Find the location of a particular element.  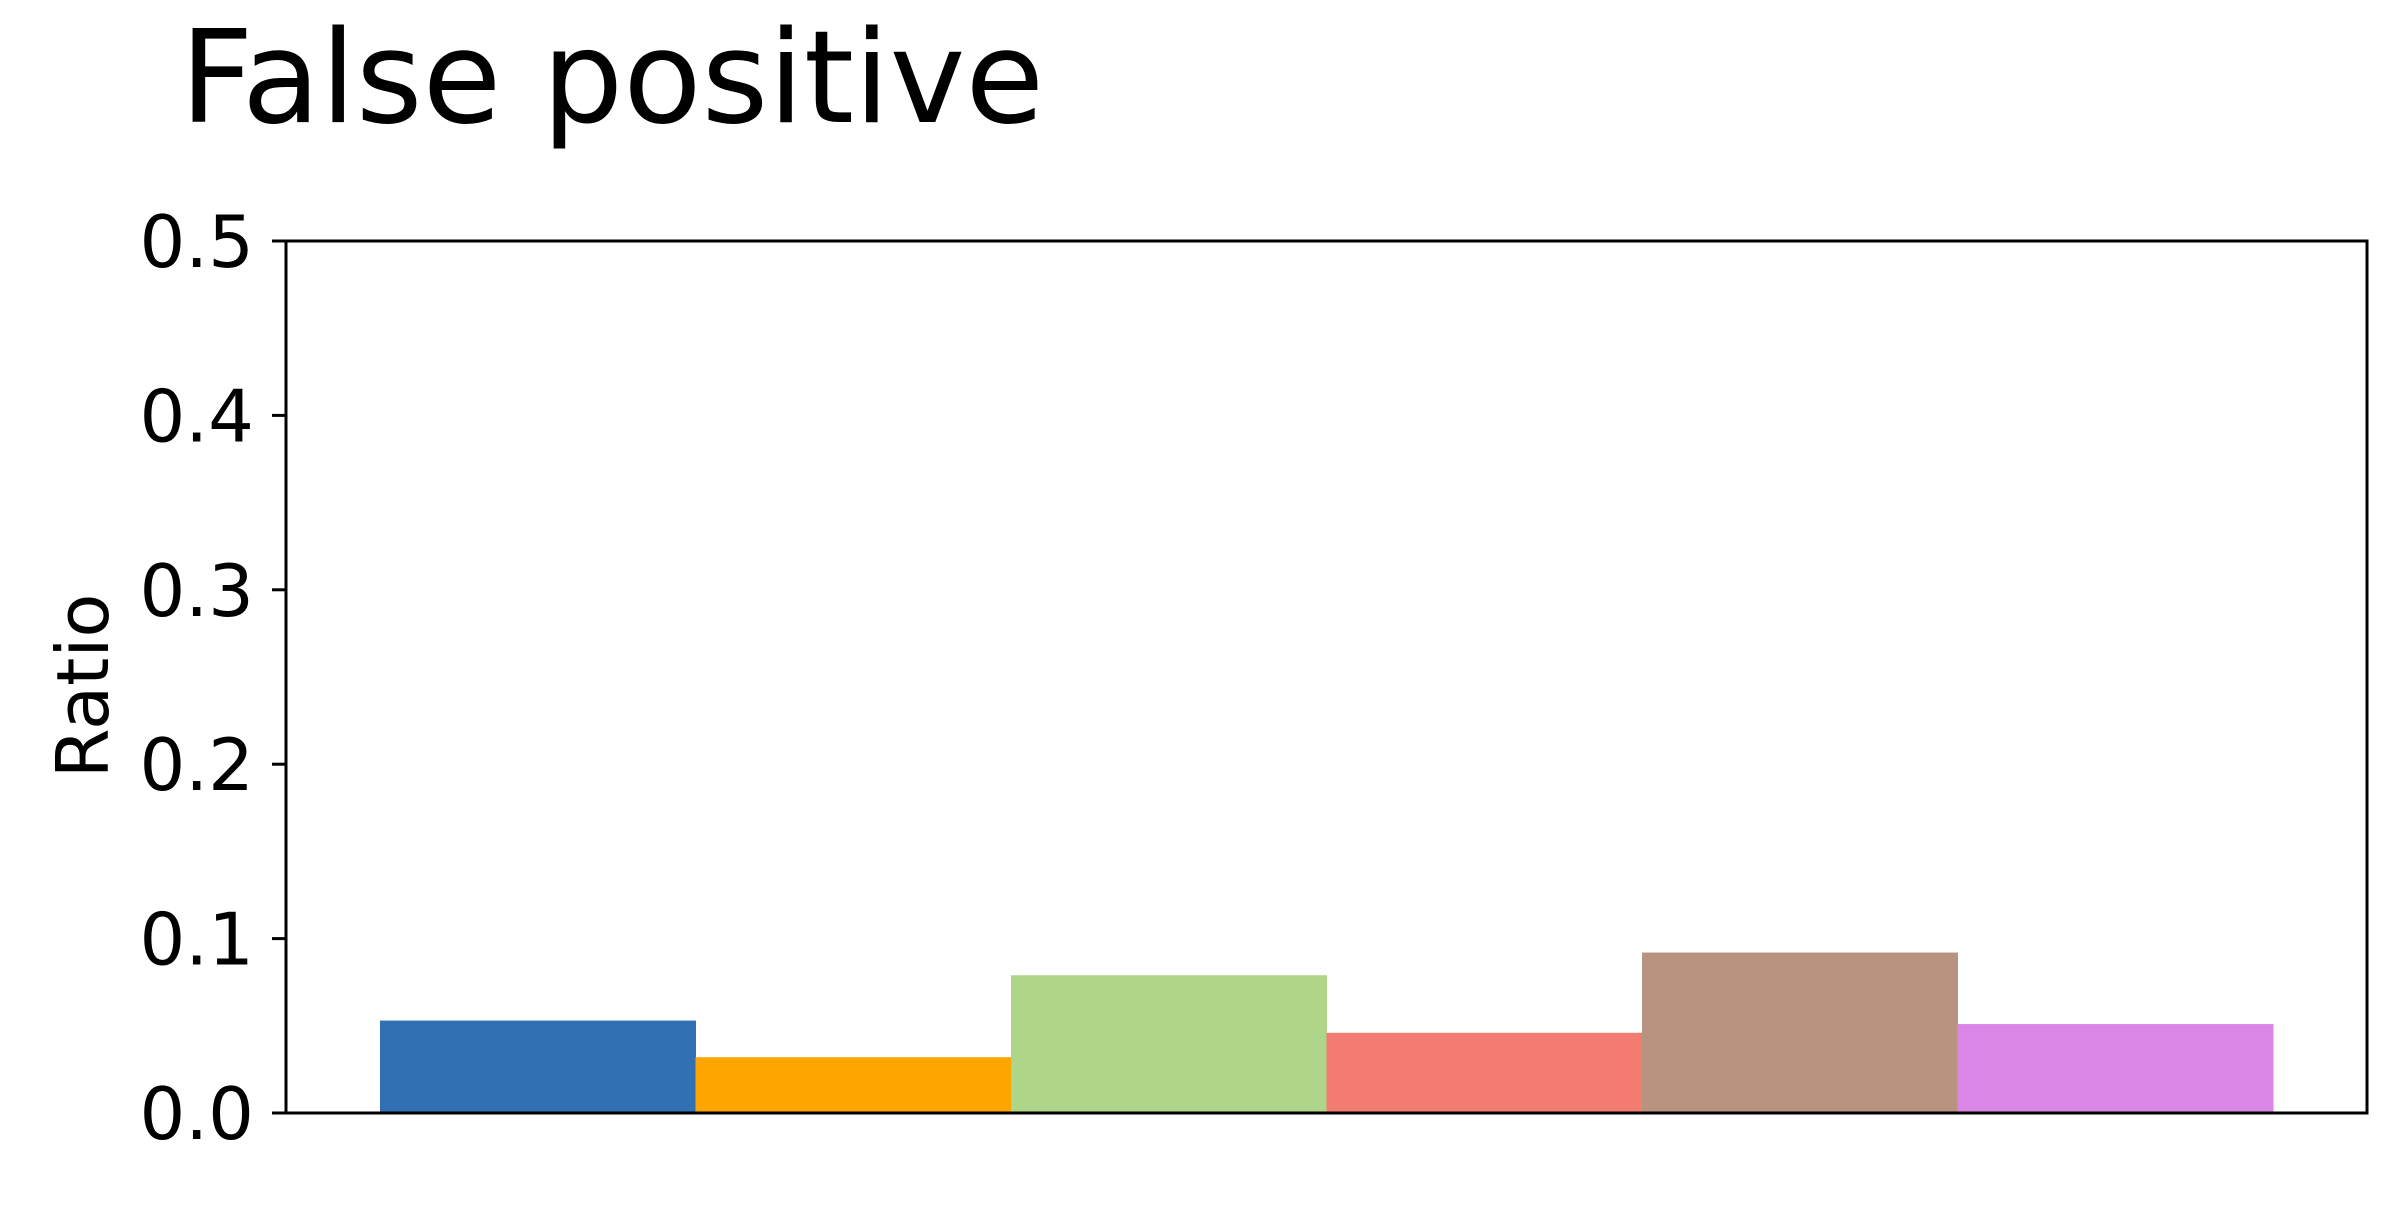

y-tick-label: 0.0 is located at coordinates (196, 1114).